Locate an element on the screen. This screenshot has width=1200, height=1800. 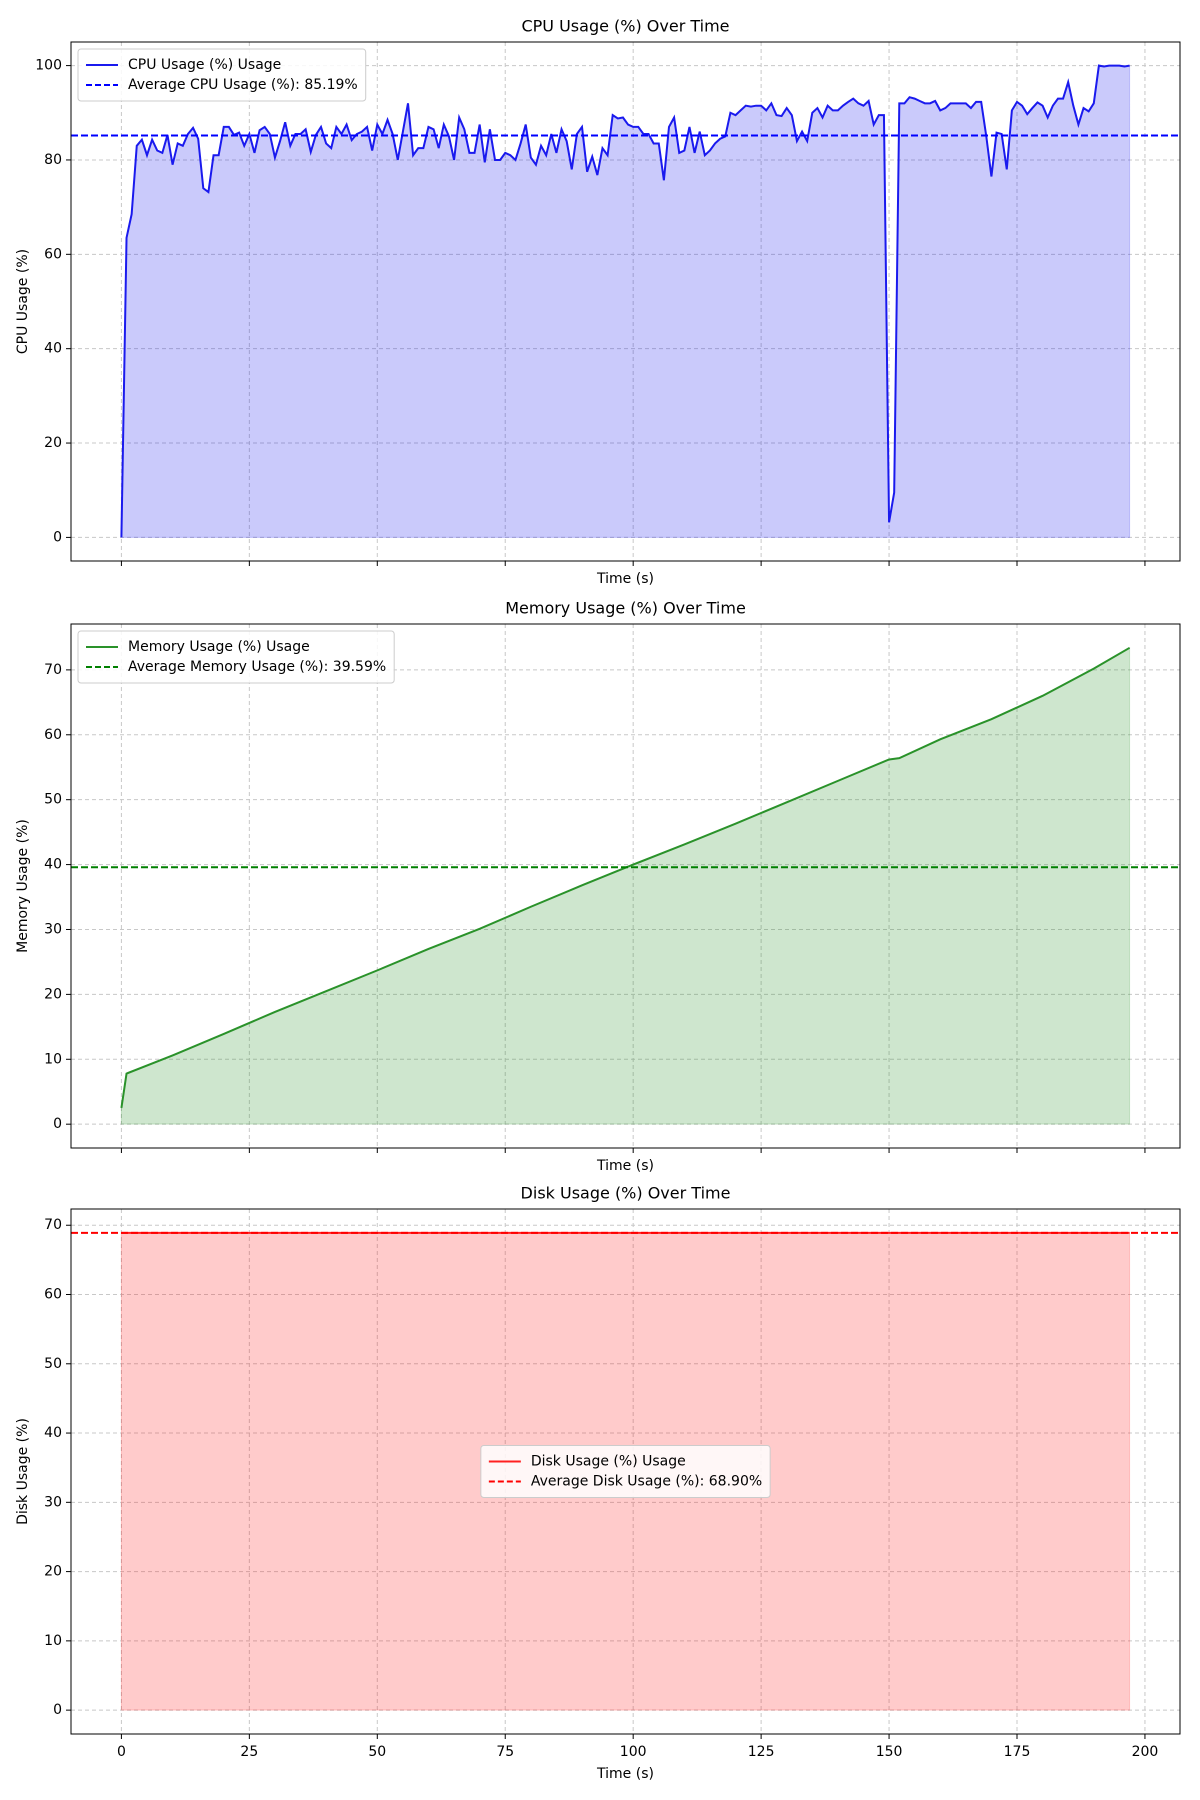
x-tick-label: 125 is located at coordinates (761, 1752).